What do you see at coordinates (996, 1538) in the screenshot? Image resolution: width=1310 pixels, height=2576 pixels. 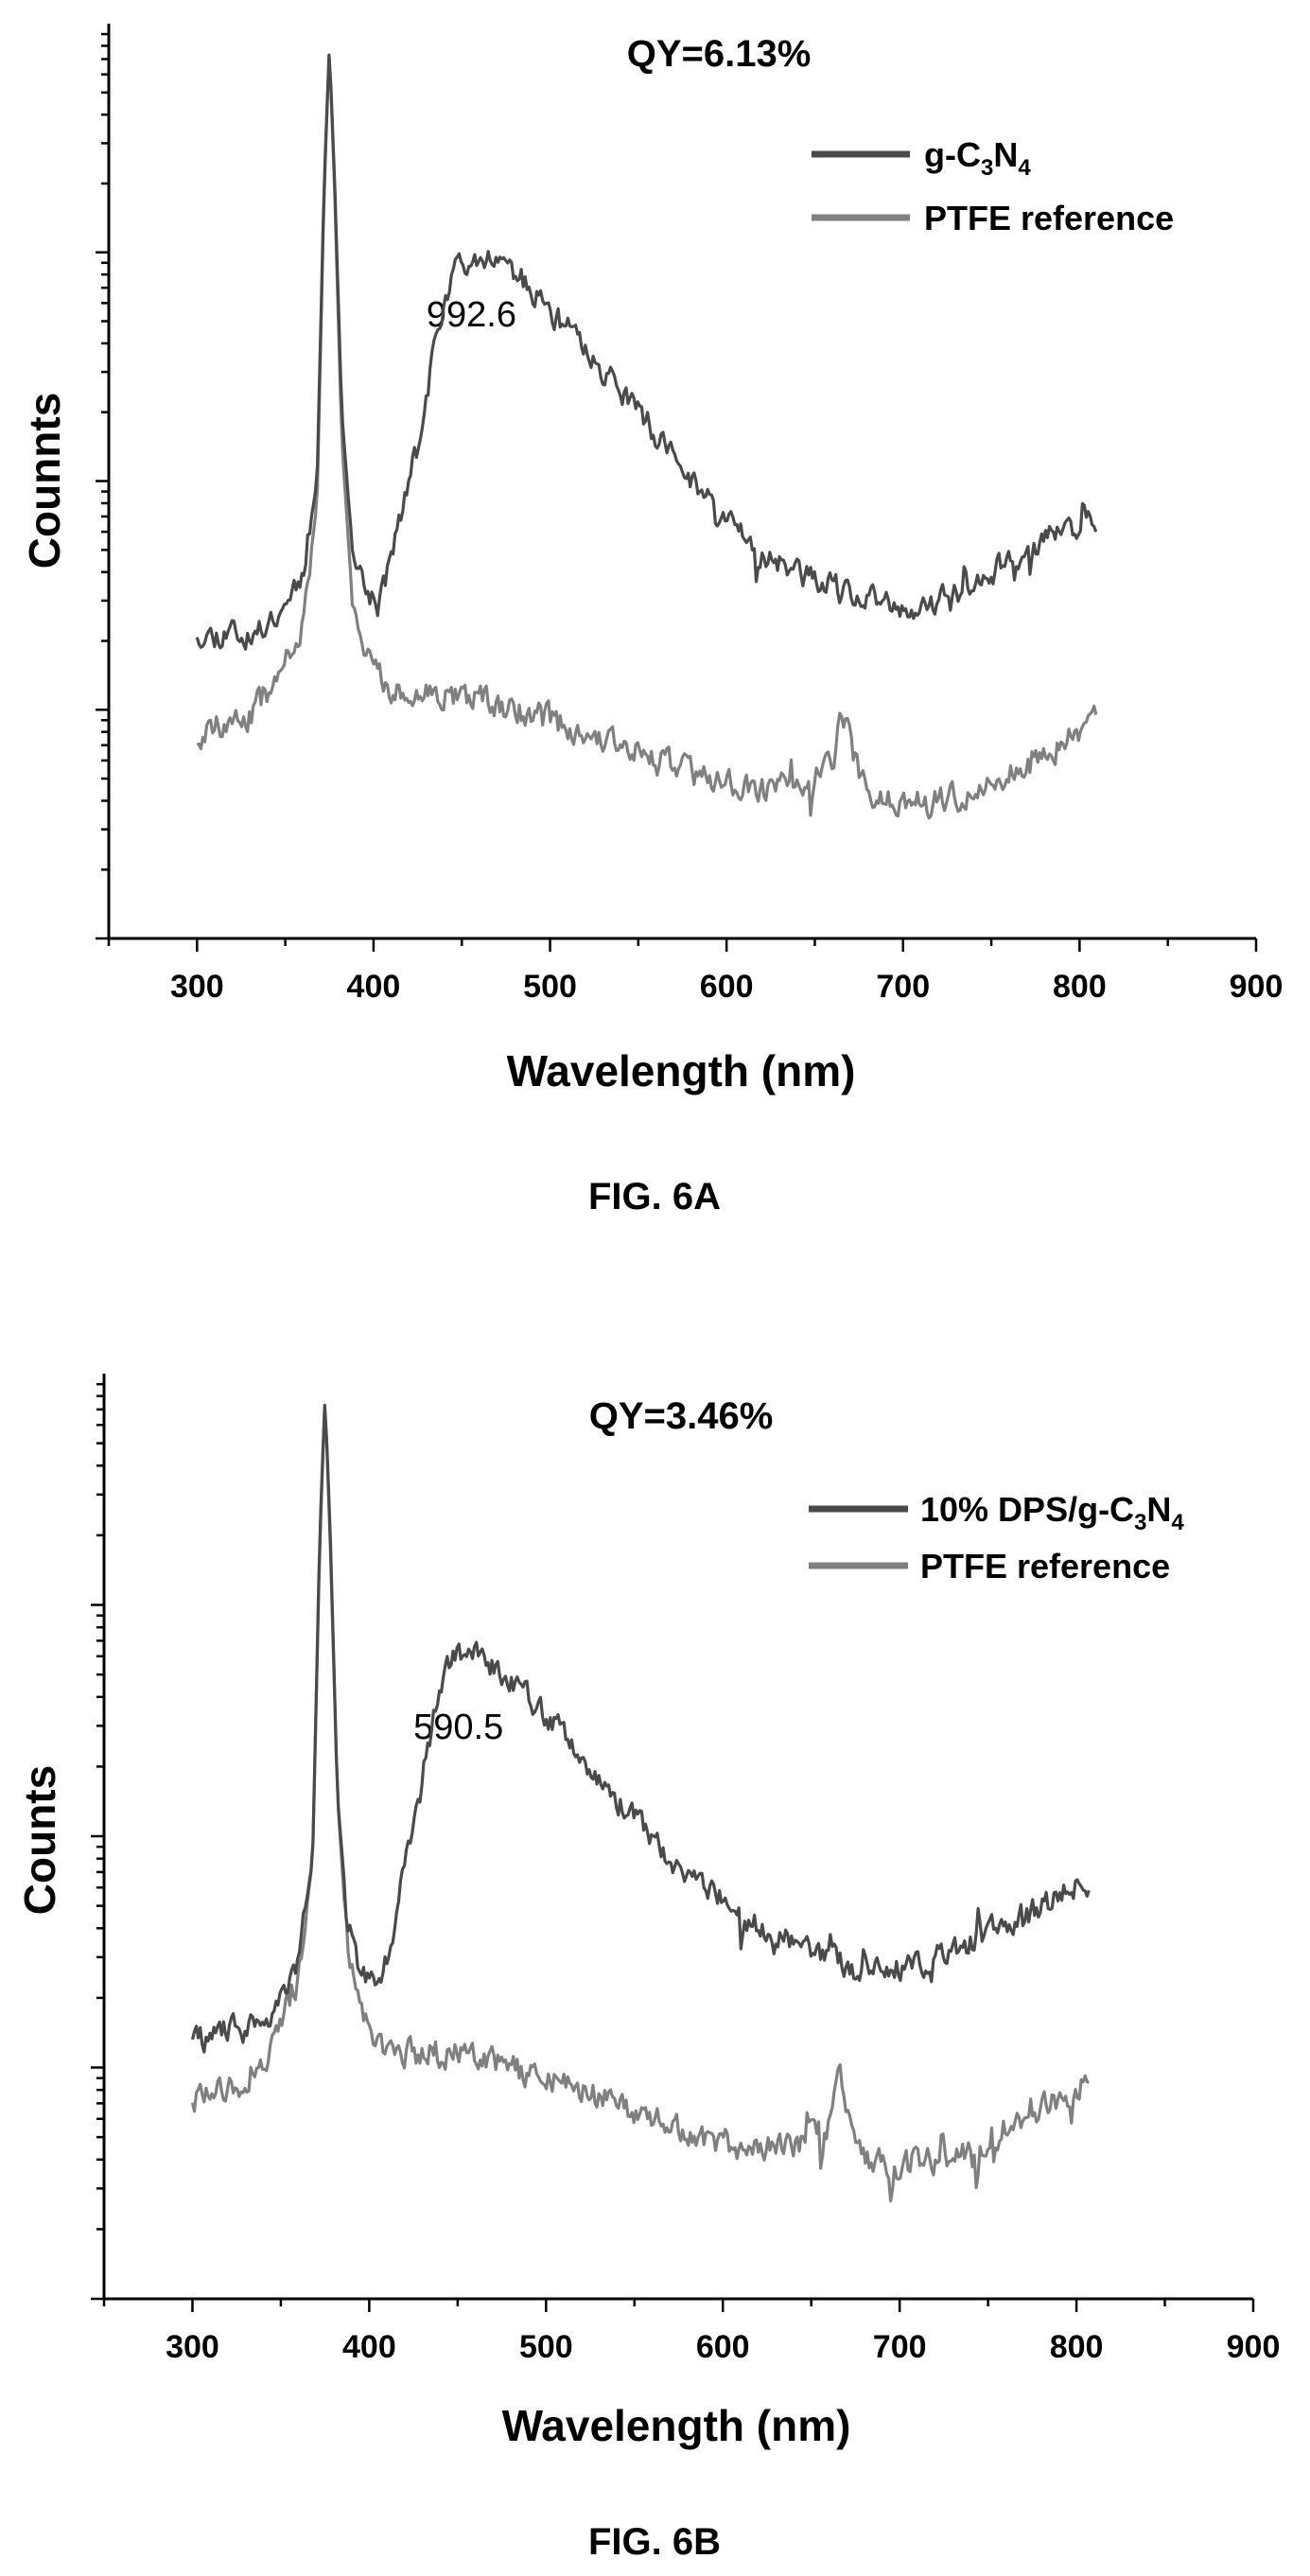 I see `legend: 10% DPS/g-C3N4 PTFE reference` at bounding box center [996, 1538].